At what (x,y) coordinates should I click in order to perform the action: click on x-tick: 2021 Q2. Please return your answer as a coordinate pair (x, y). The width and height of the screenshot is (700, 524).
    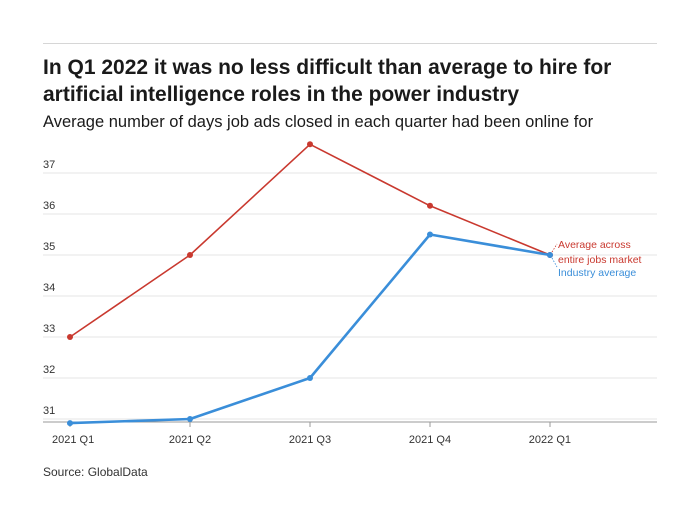
    Looking at the image, I should click on (190, 440).